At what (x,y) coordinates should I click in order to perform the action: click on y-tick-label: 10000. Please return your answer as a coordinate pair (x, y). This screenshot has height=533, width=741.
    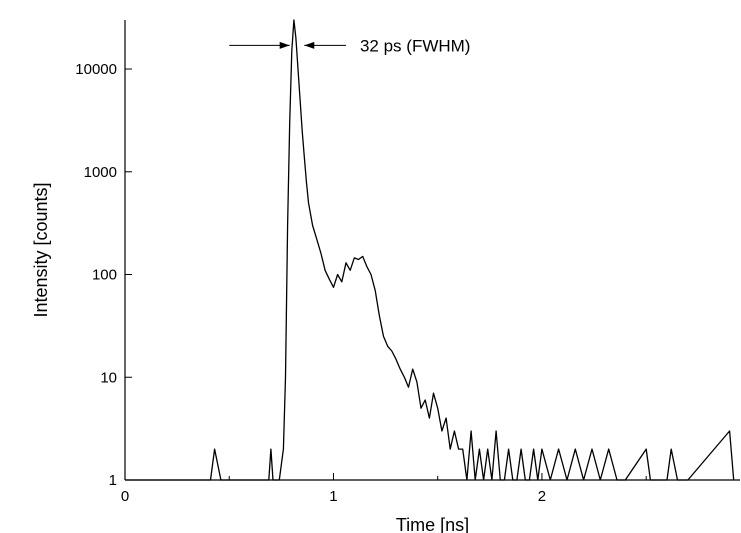
    Looking at the image, I should click on (96, 69).